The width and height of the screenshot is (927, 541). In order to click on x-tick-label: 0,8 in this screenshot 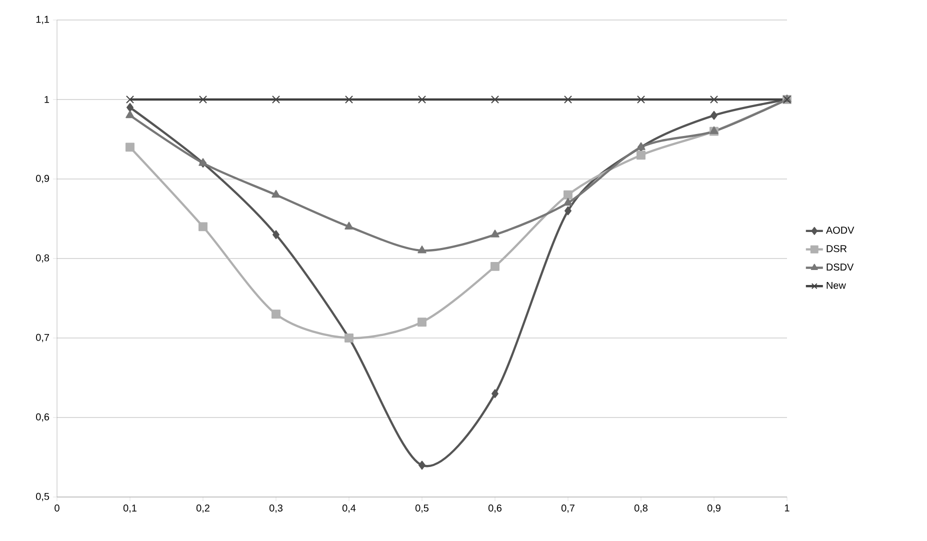, I will do `click(641, 508)`.